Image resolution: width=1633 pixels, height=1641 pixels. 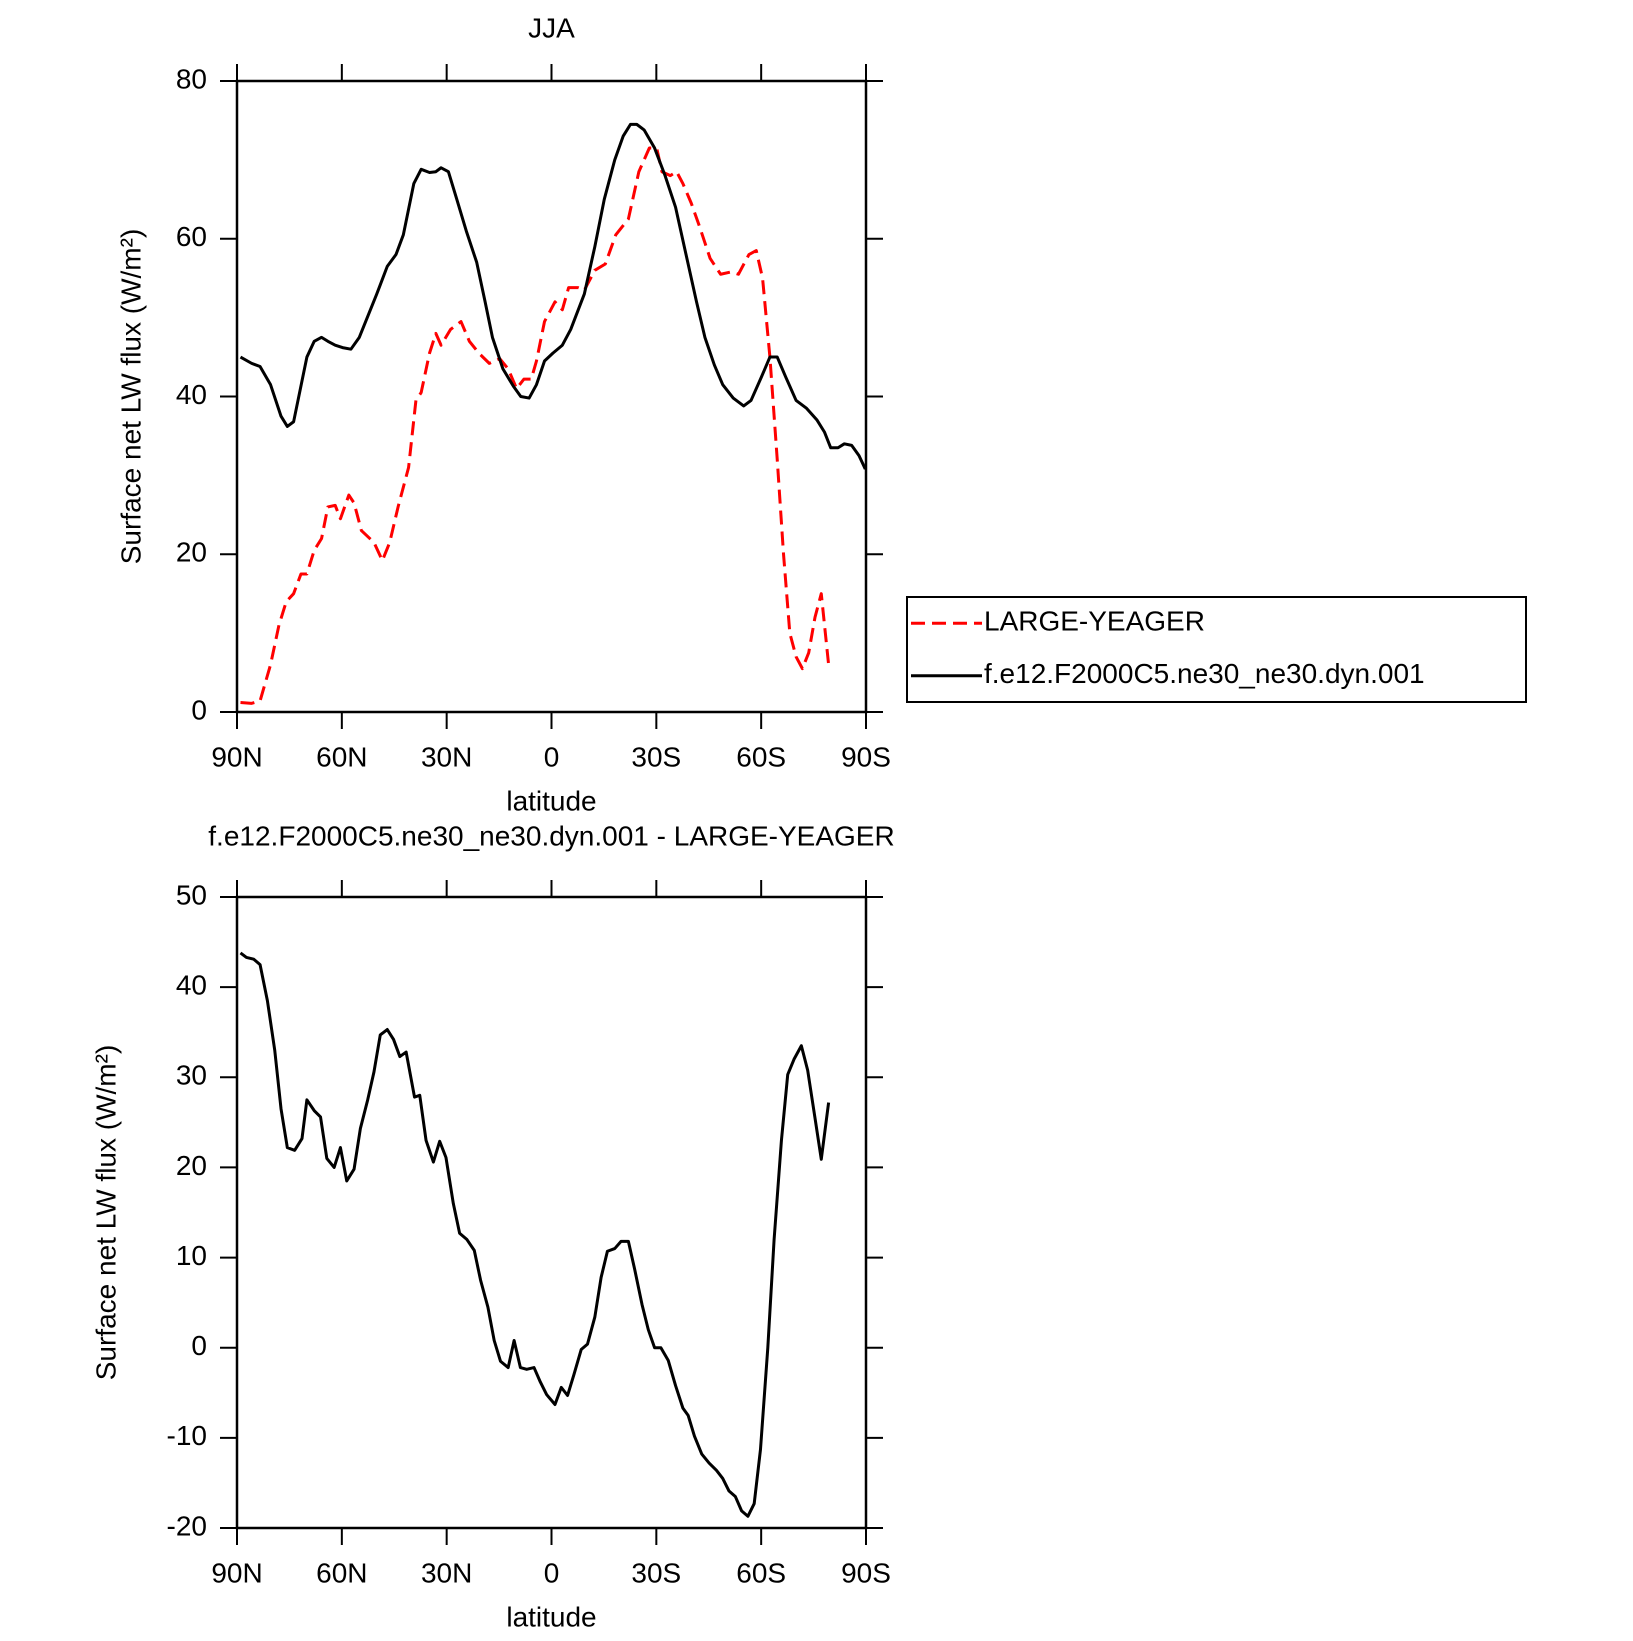 I want to click on y-tick-label: -10, so click(x=187, y=1435).